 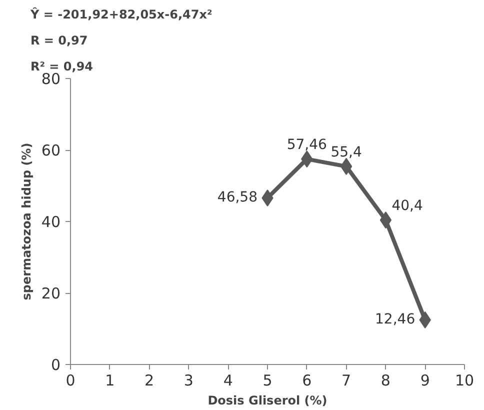 I want to click on text: Ŷ = -201,92+82,05x-6,47x², so click(x=121, y=14).